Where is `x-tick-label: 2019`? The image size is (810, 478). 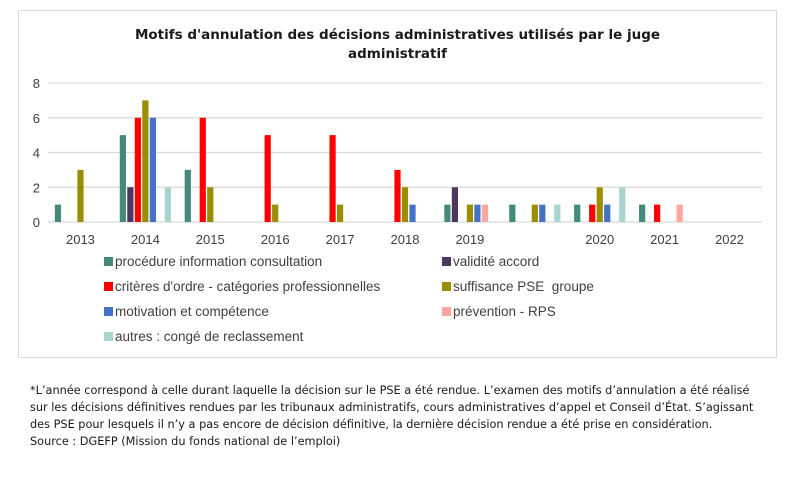 x-tick-label: 2019 is located at coordinates (469, 239).